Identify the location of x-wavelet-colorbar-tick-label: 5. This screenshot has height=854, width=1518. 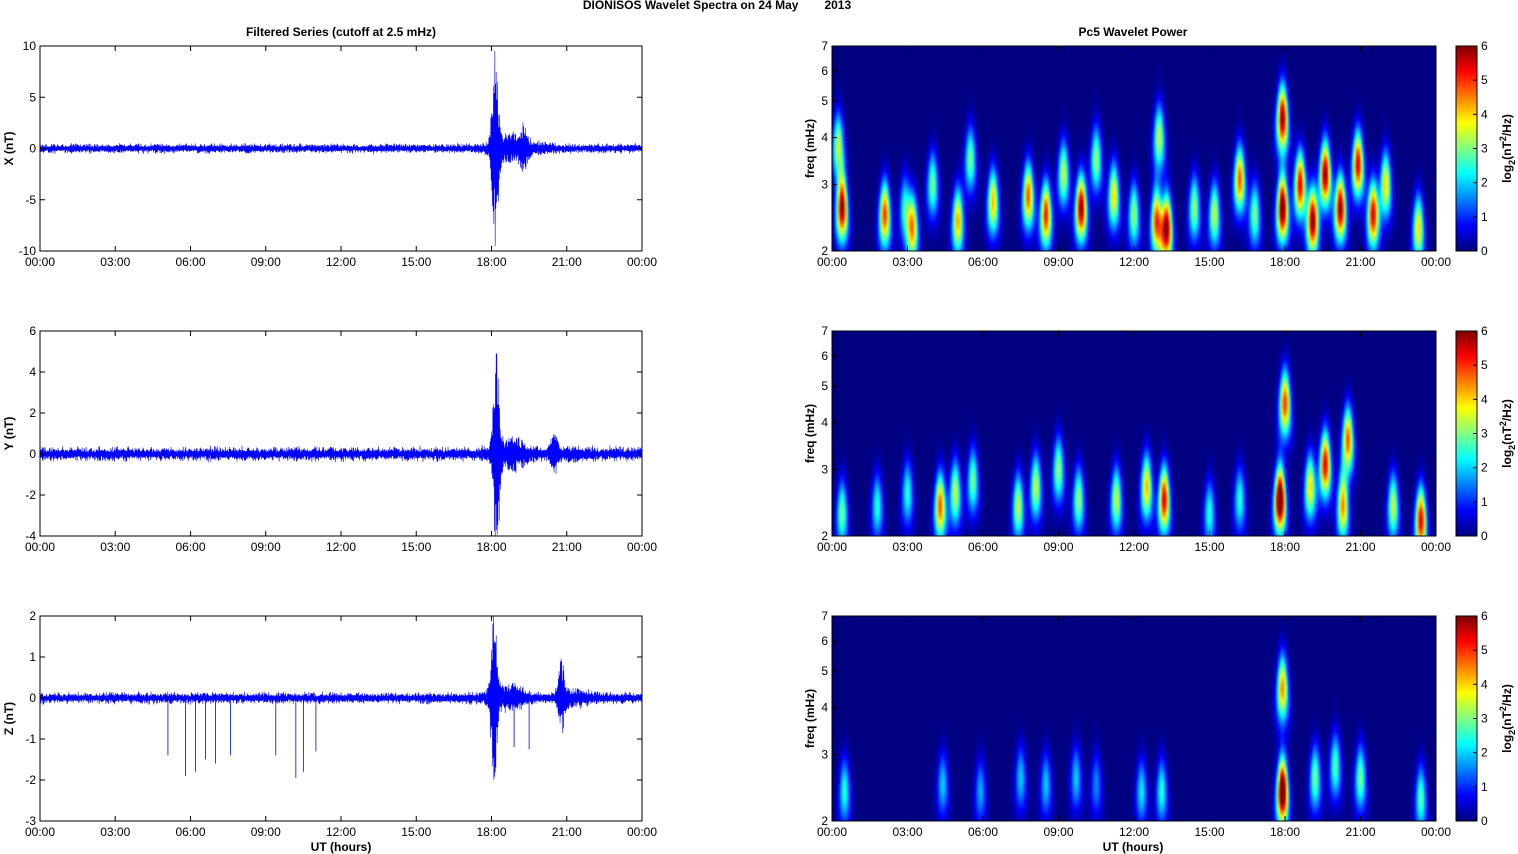
(1484, 80).